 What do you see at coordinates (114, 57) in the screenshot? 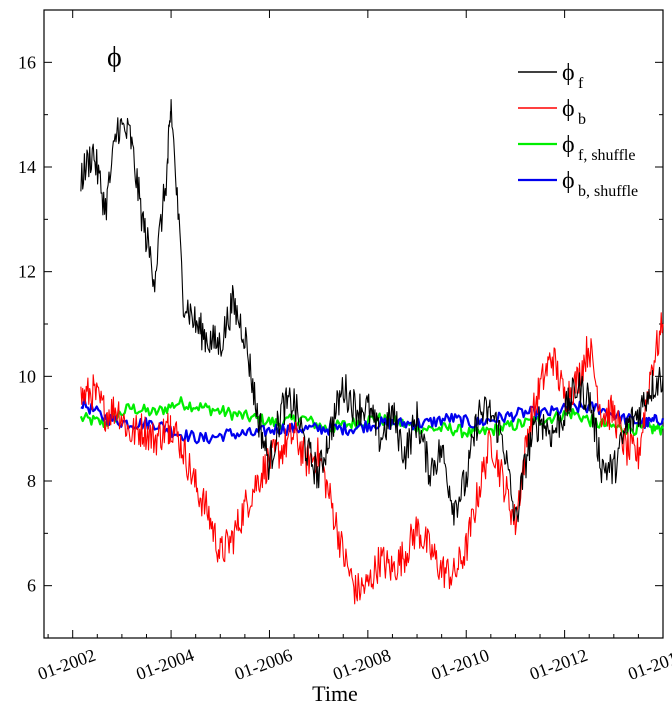
I see `chart-annotation: ϕ` at bounding box center [114, 57].